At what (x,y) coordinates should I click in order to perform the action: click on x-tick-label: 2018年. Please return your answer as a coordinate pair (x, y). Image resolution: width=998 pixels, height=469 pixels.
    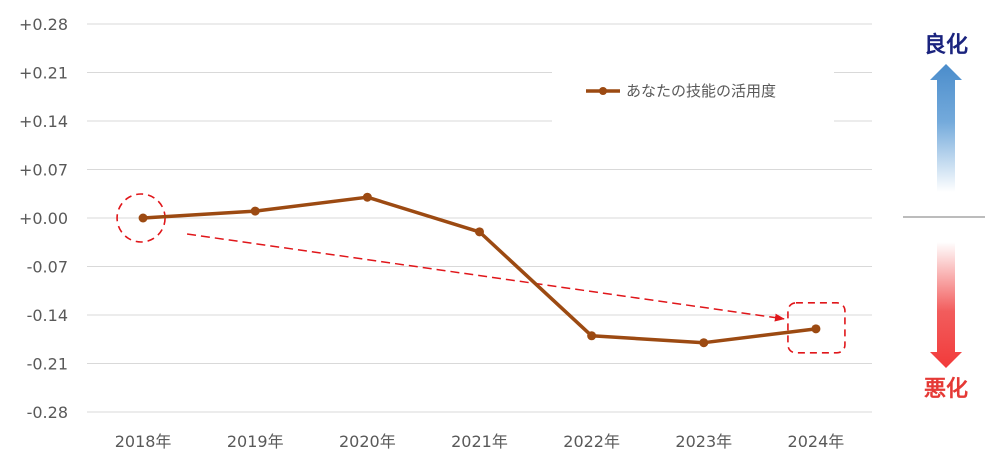
    Looking at the image, I should click on (143, 441).